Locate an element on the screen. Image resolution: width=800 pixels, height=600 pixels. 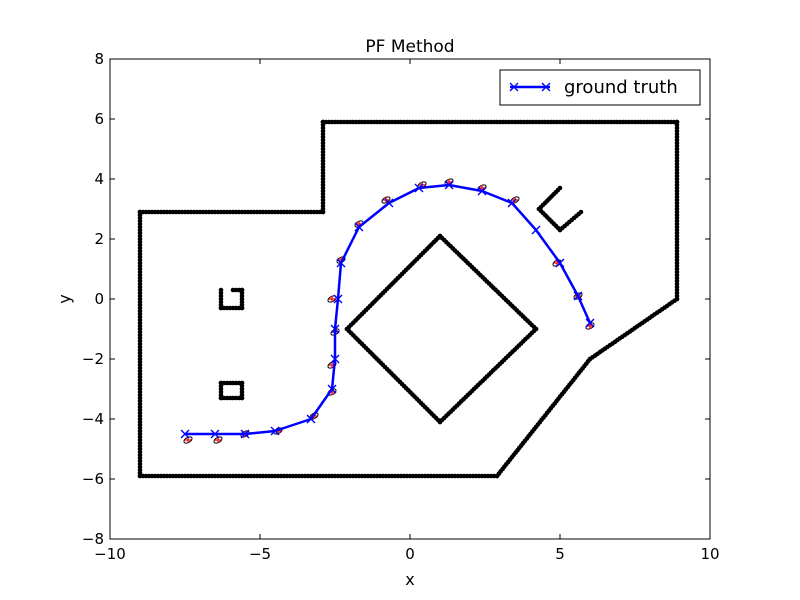
y-tick-label: 8 is located at coordinates (99, 59).